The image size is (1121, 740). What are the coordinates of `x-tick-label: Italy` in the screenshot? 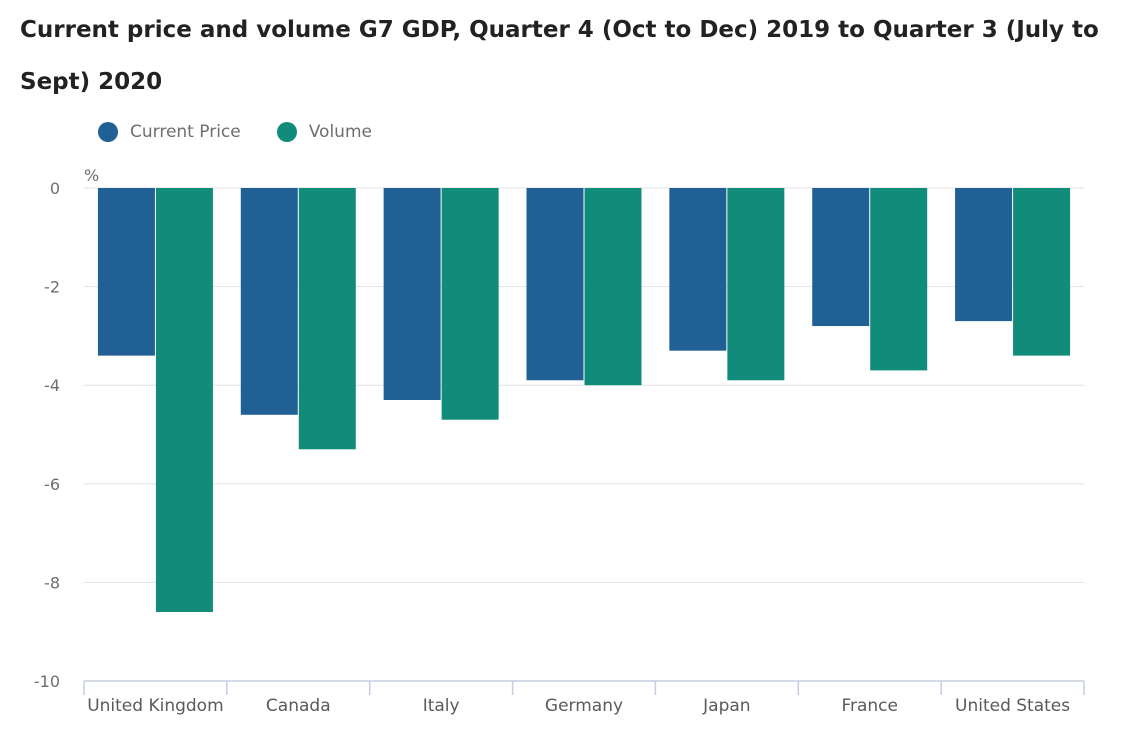 It's located at (441, 706).